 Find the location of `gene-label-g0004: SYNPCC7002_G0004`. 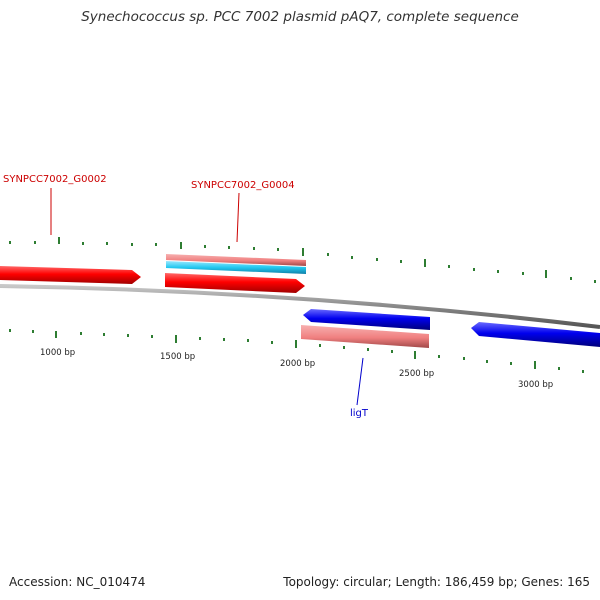

gene-label-g0004: SYNPCC7002_G0004 is located at coordinates (243, 185).